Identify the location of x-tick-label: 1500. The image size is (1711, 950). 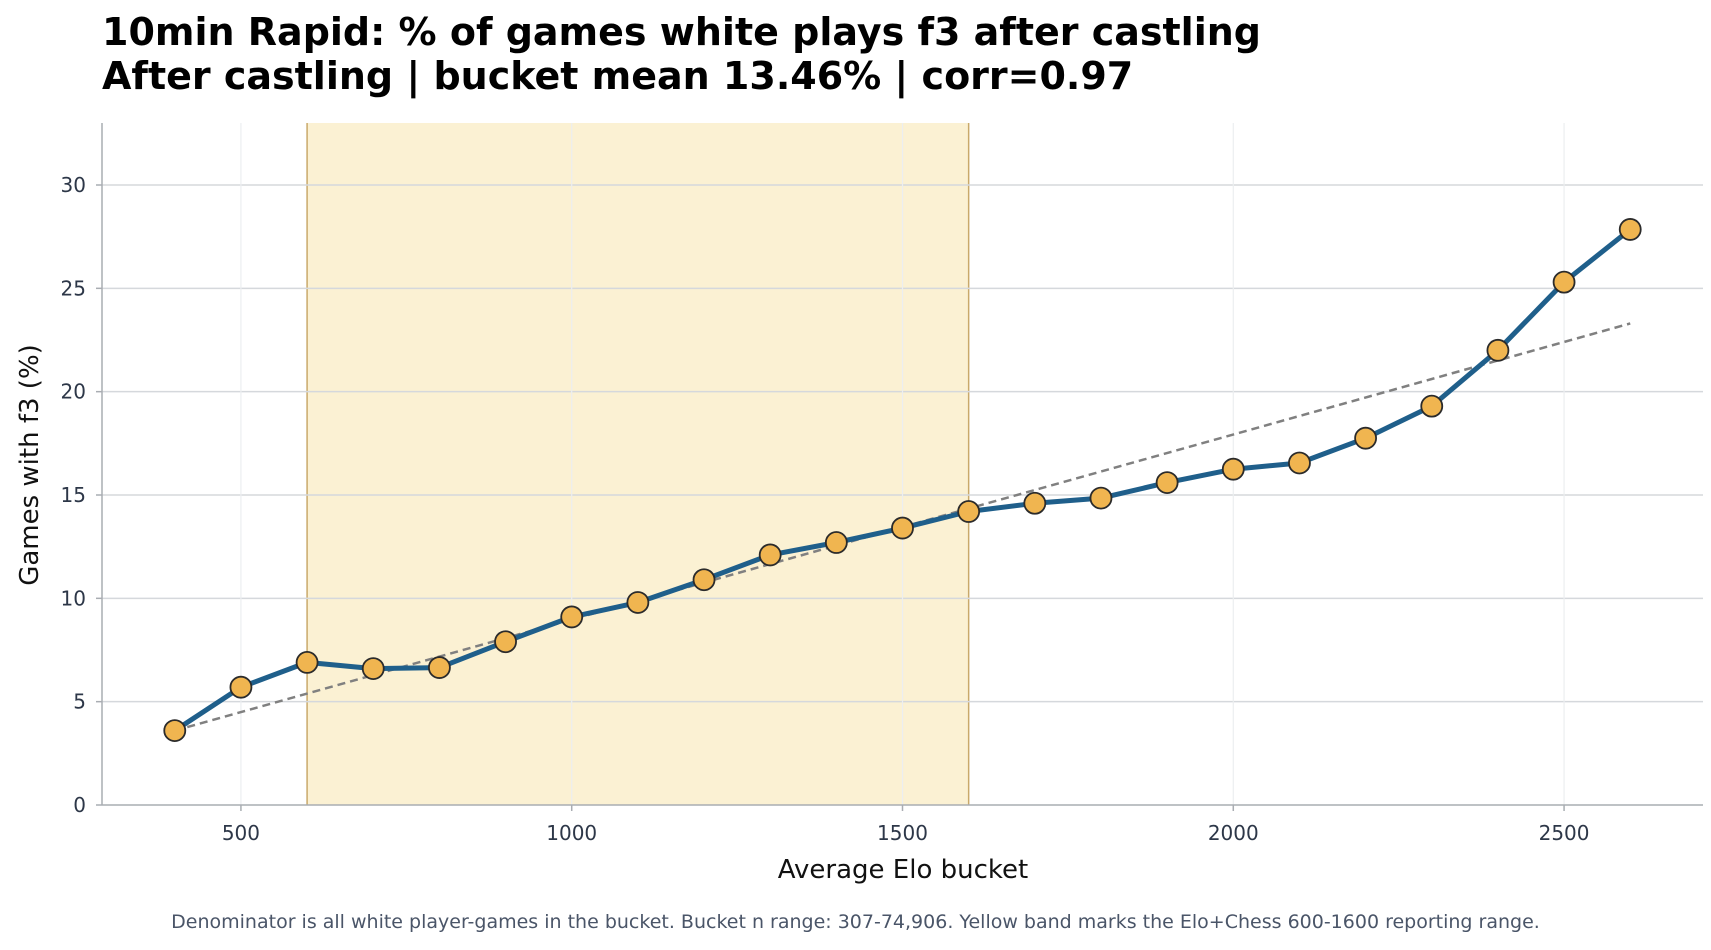
(902, 833).